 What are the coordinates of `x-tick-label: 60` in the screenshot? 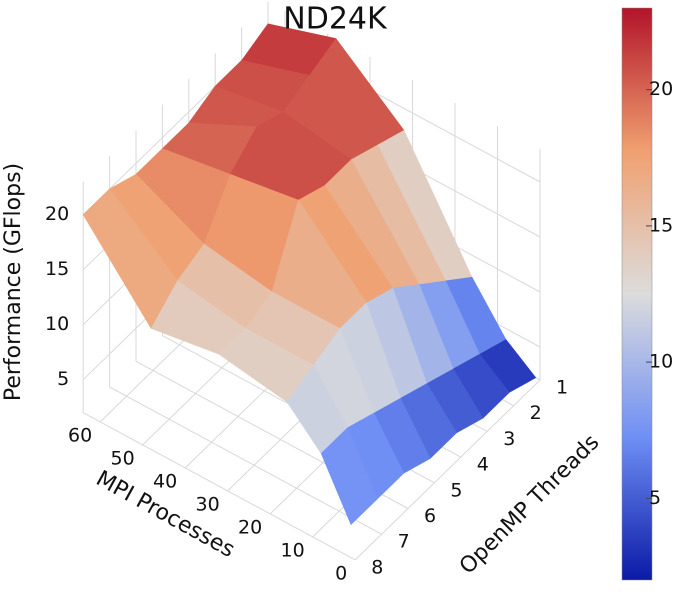 It's located at (80, 435).